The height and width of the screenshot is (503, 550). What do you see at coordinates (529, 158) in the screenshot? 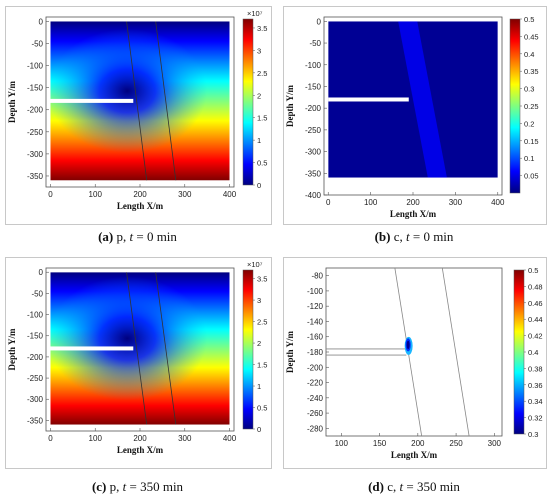
I see `colorbar-tick-label: 0.1` at bounding box center [529, 158].